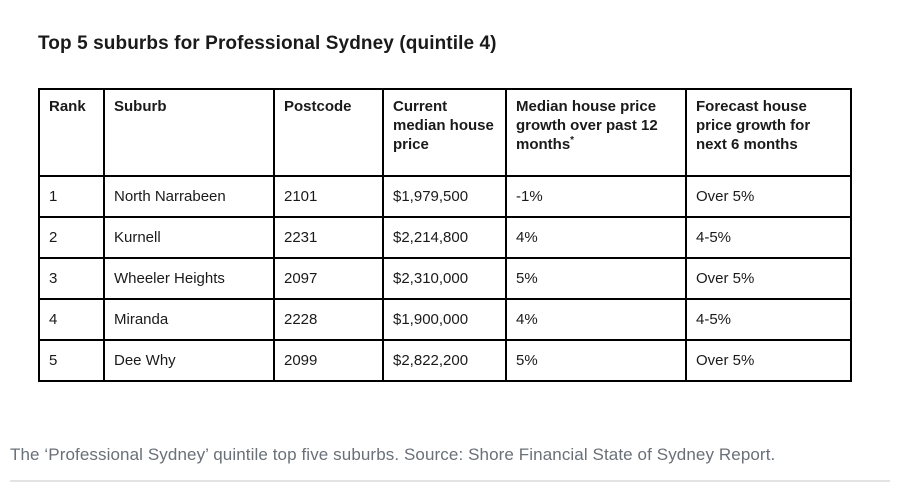  Describe the element at coordinates (71, 360) in the screenshot. I see `table-cell: 5` at that location.